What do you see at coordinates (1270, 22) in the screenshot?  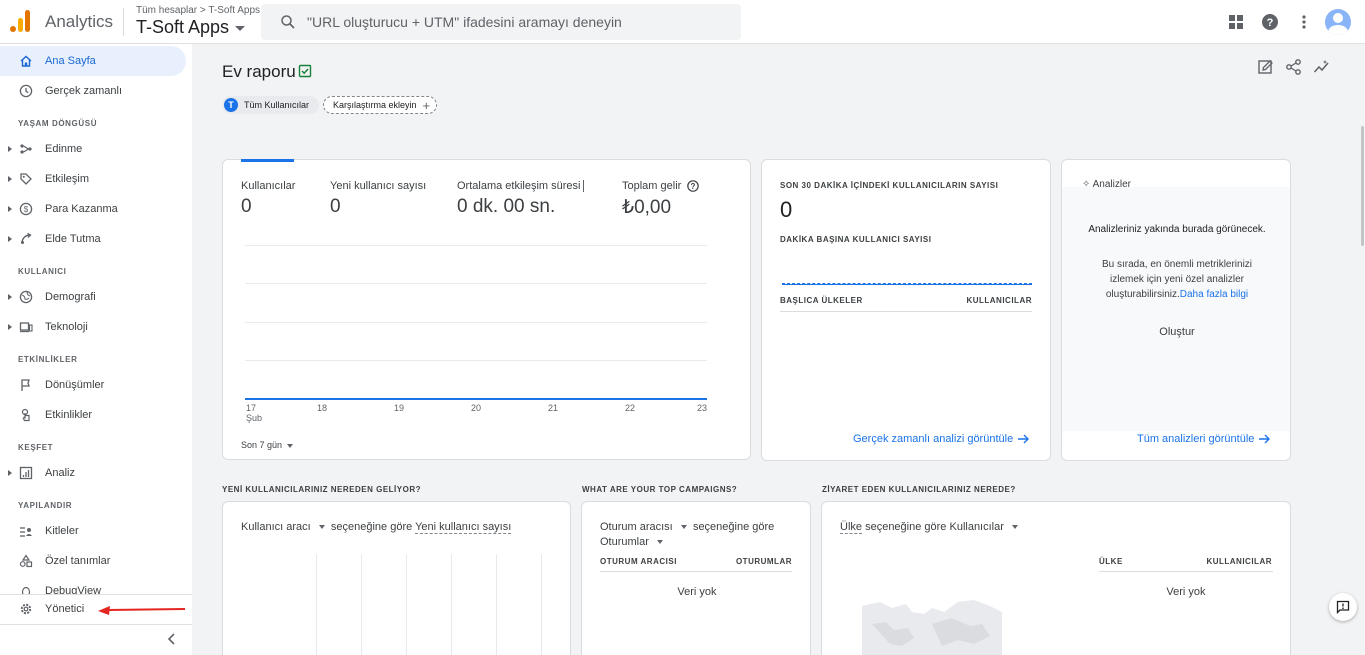 I see `help-icon: ?` at bounding box center [1270, 22].